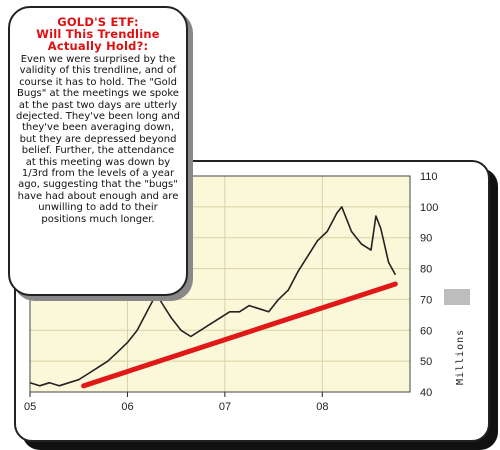 The width and height of the screenshot is (500, 450). What do you see at coordinates (429, 208) in the screenshot?
I see `y-tick-label: 100` at bounding box center [429, 208].